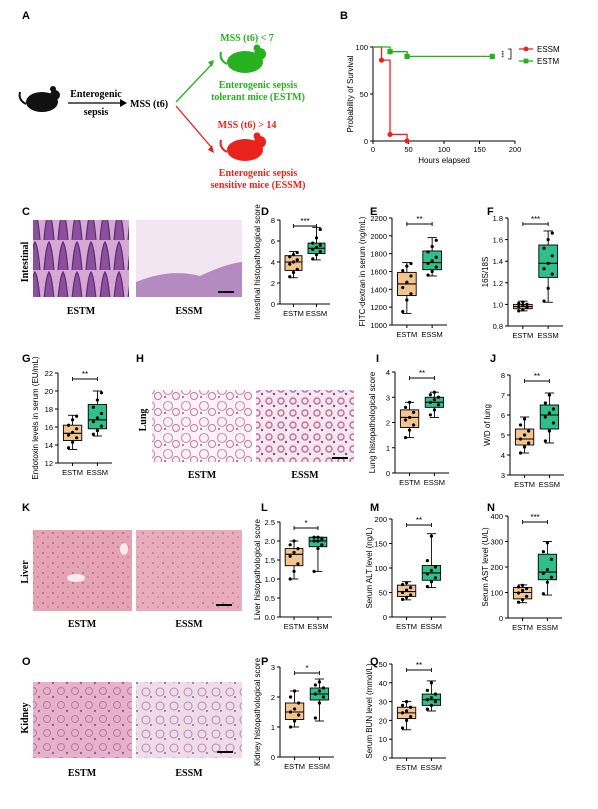  I want to click on x-tick-label-f: ESTM, so click(522, 335).